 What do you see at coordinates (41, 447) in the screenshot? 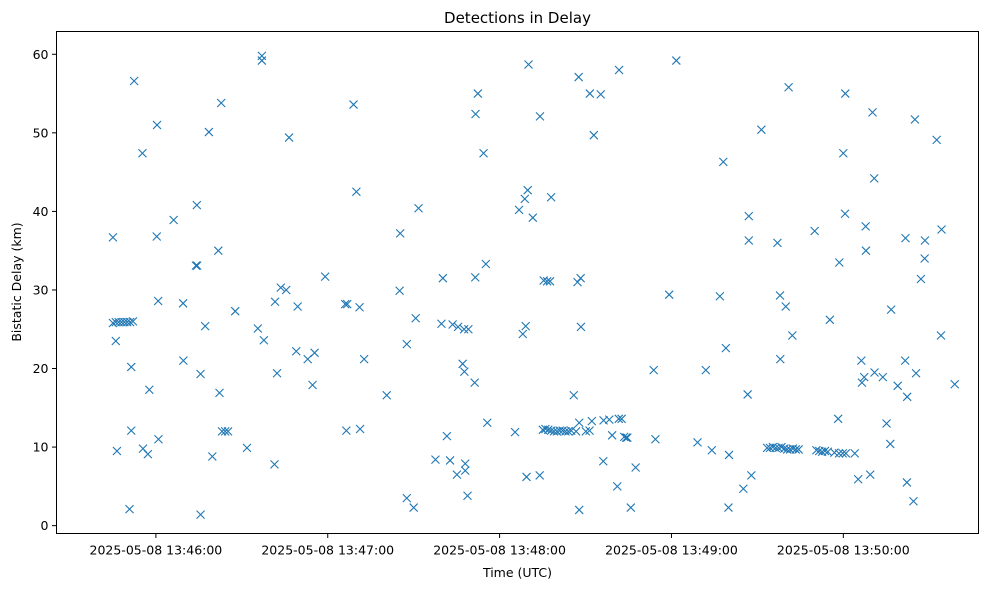
I see `y-tick-label: 10` at bounding box center [41, 447].